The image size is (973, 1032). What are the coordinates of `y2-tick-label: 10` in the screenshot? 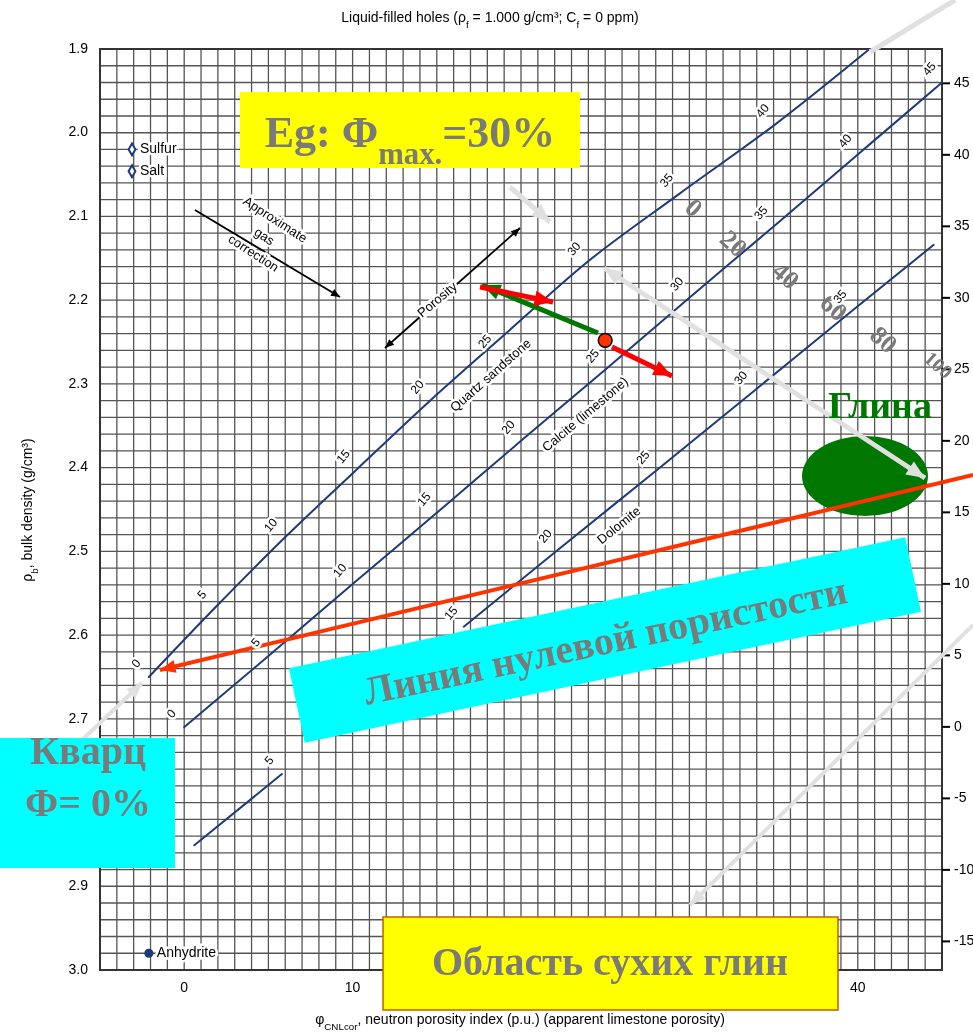 It's located at (962, 582).